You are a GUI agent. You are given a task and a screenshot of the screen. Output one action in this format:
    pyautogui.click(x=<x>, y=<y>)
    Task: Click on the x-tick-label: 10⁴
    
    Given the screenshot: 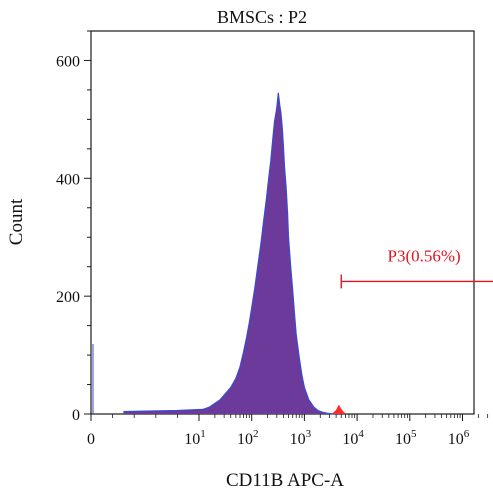 What is the action you would take?
    pyautogui.click(x=353, y=438)
    